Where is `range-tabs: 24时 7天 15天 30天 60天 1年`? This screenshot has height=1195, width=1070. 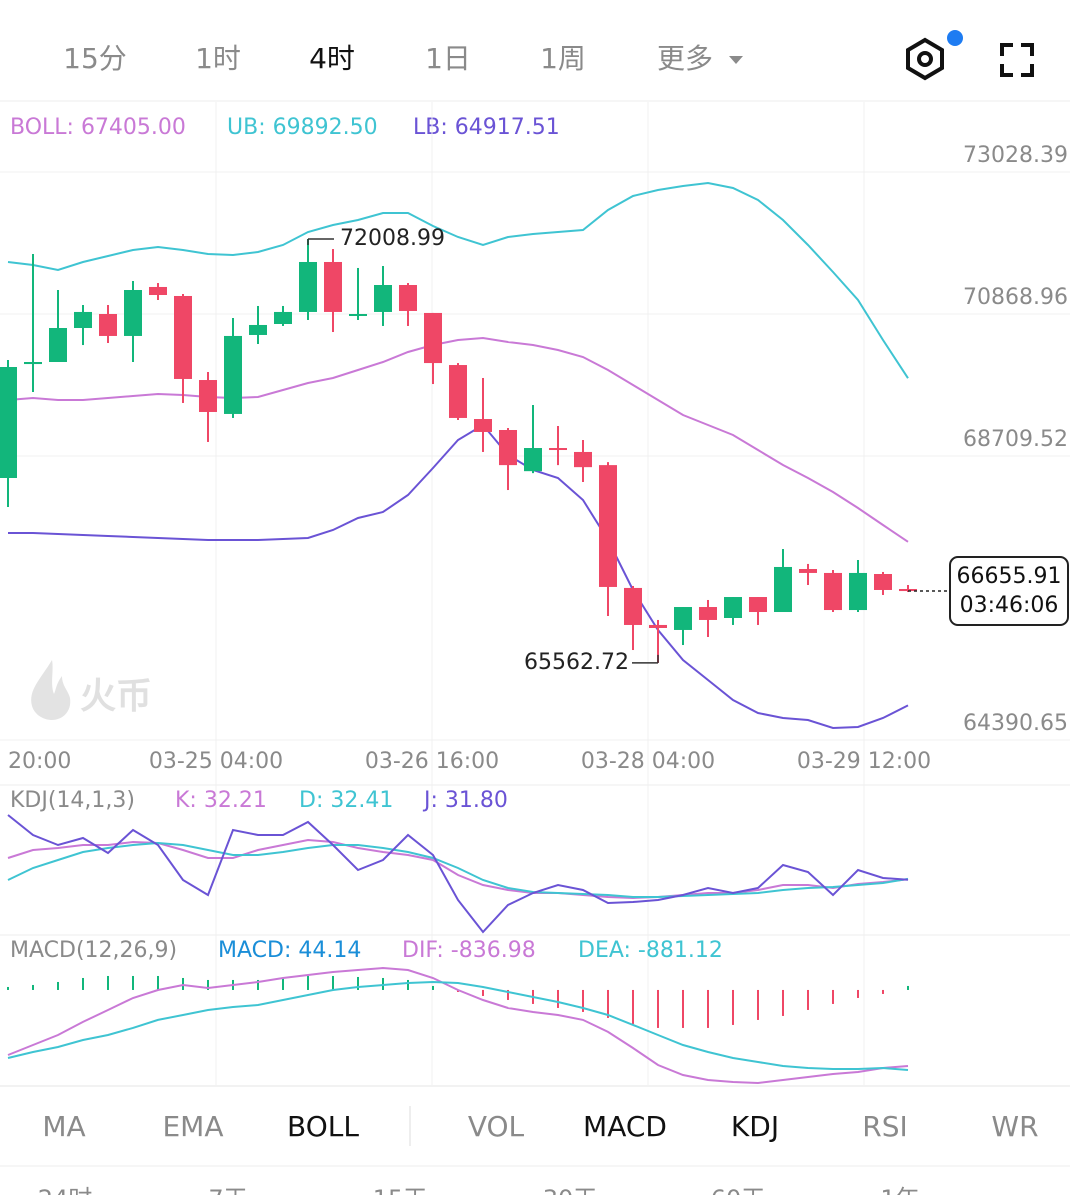
range-tabs: 24时 7天 15天 30天 60天 1年 is located at coordinates (479, 1190).